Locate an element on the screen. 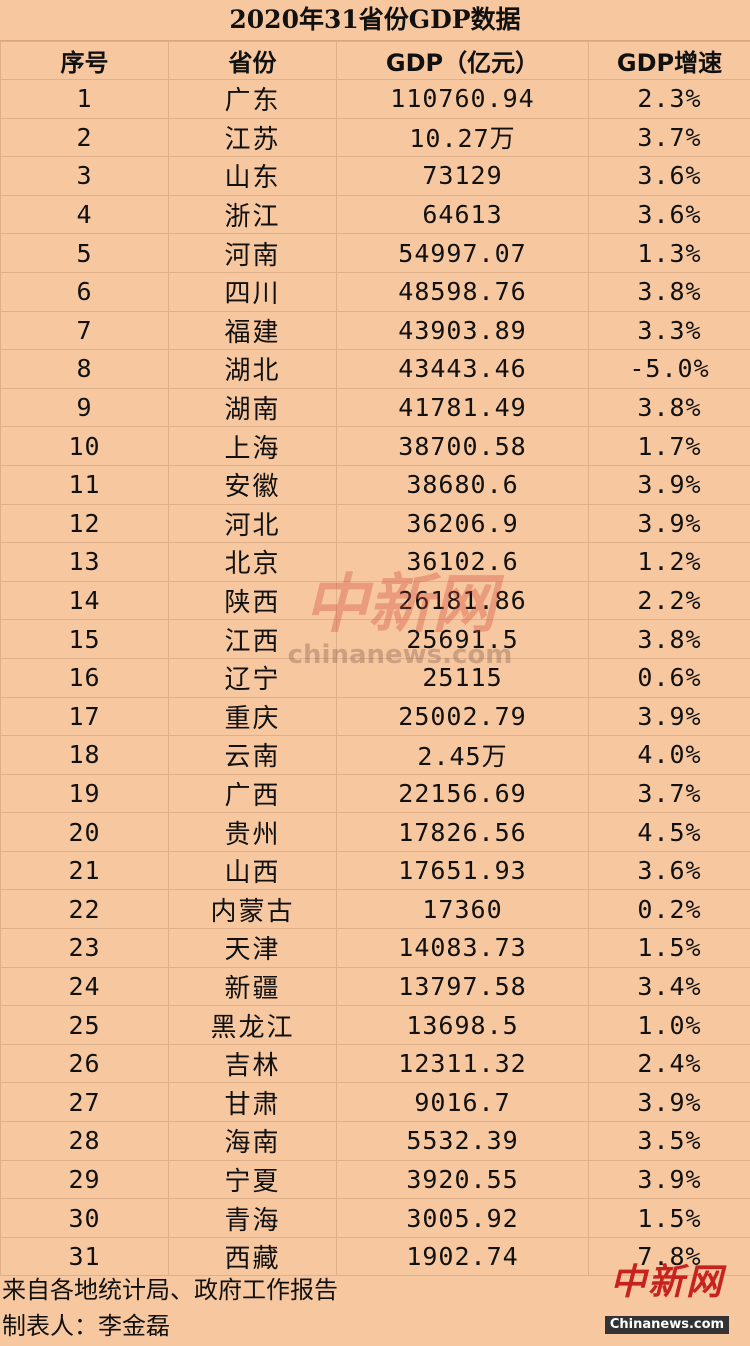  cell-province: 云南 is located at coordinates (252, 755).